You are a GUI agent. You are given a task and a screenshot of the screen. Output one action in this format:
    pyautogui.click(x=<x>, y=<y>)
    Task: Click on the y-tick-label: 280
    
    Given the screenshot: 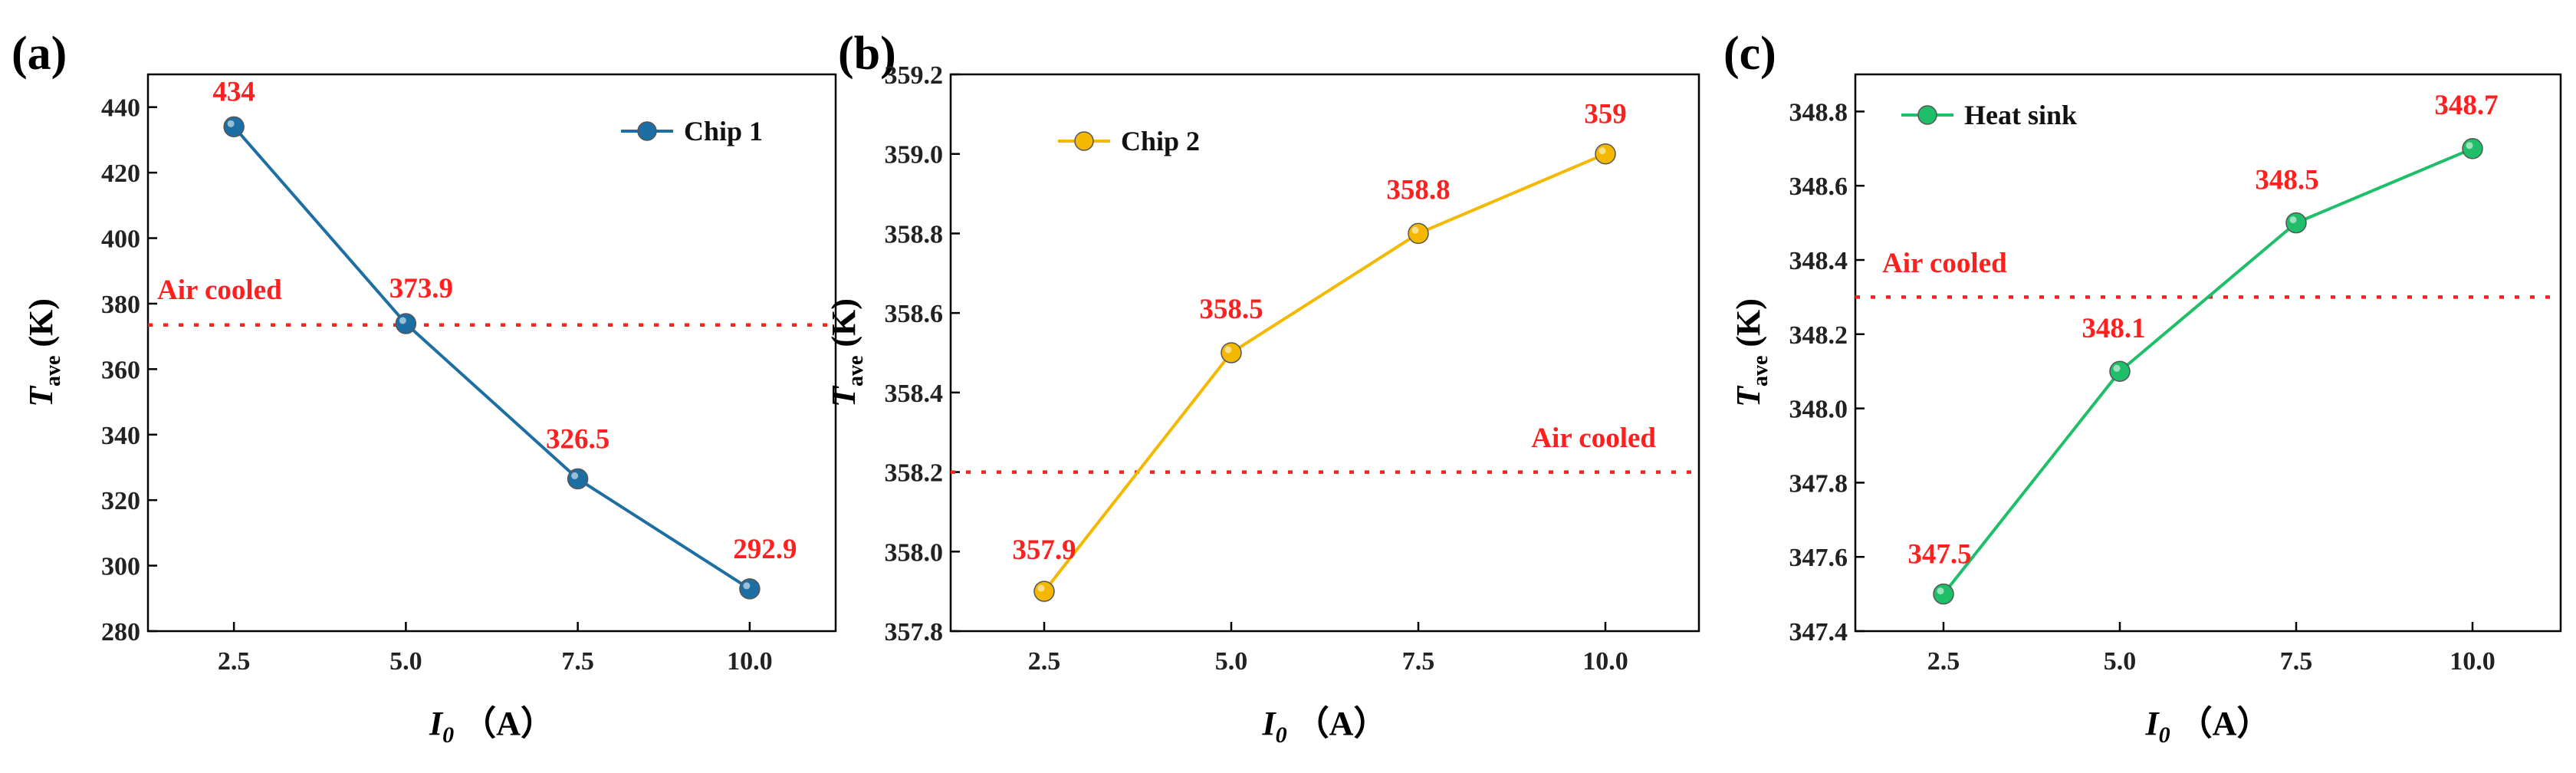 What is the action you would take?
    pyautogui.click(x=120, y=632)
    